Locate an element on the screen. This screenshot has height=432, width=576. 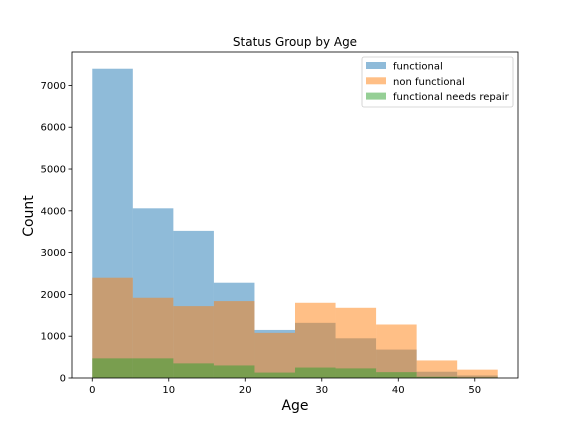
x-tick-label: 0 is located at coordinates (92, 390).